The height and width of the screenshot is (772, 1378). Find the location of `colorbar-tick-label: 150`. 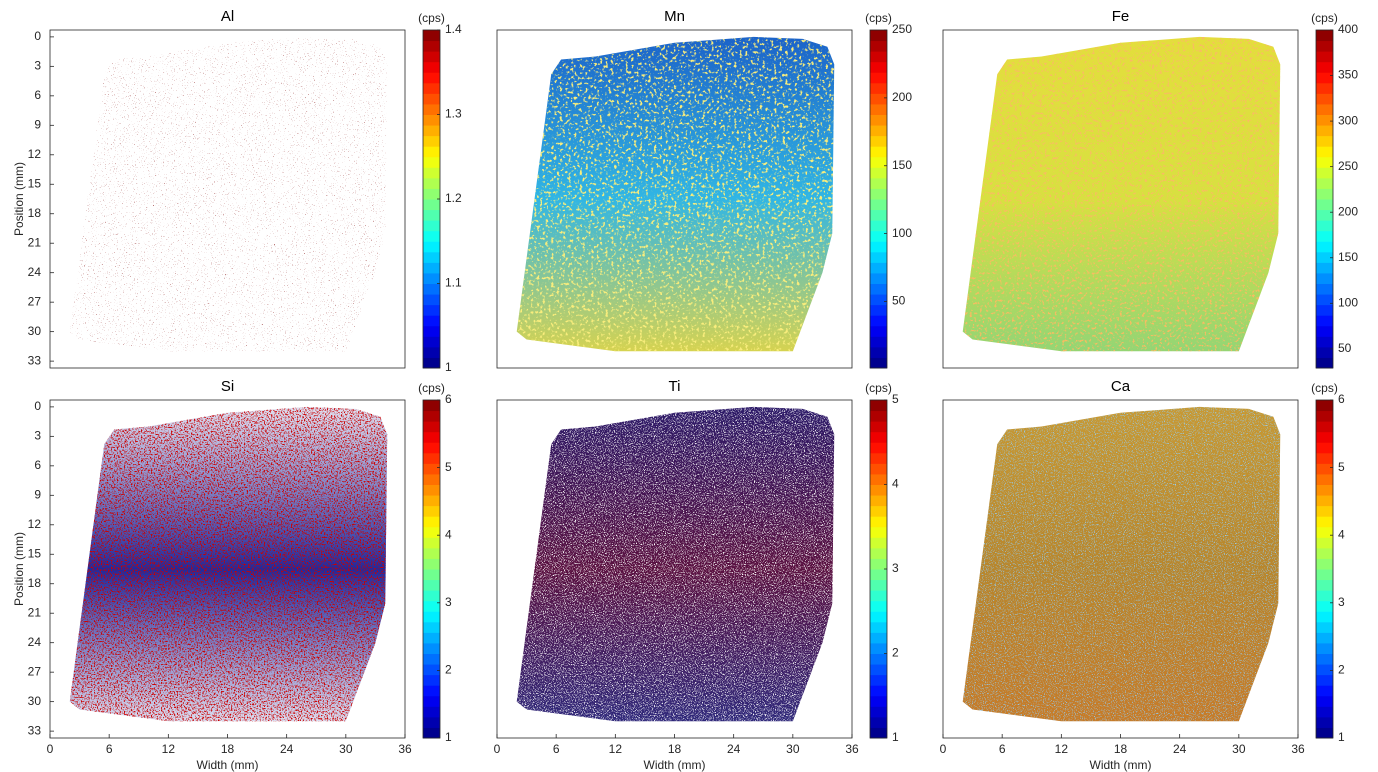

colorbar-tick-label: 150 is located at coordinates (1348, 257).